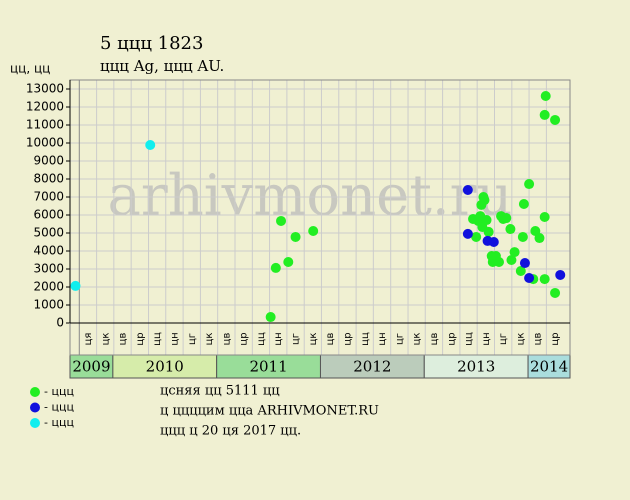 The width and height of the screenshot is (630, 500). What do you see at coordinates (165, 367) in the screenshot?
I see `year-label: 2010` at bounding box center [165, 367].